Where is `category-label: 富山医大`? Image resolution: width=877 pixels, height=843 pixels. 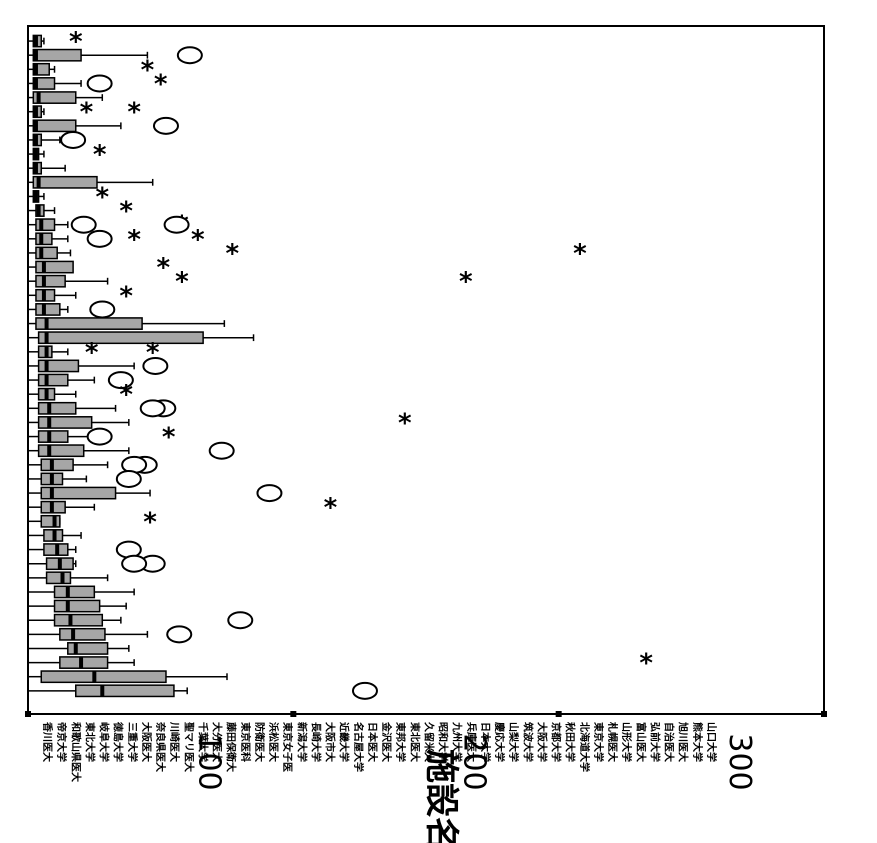
category-label: 富山医大 is located at coordinates (640, 742).